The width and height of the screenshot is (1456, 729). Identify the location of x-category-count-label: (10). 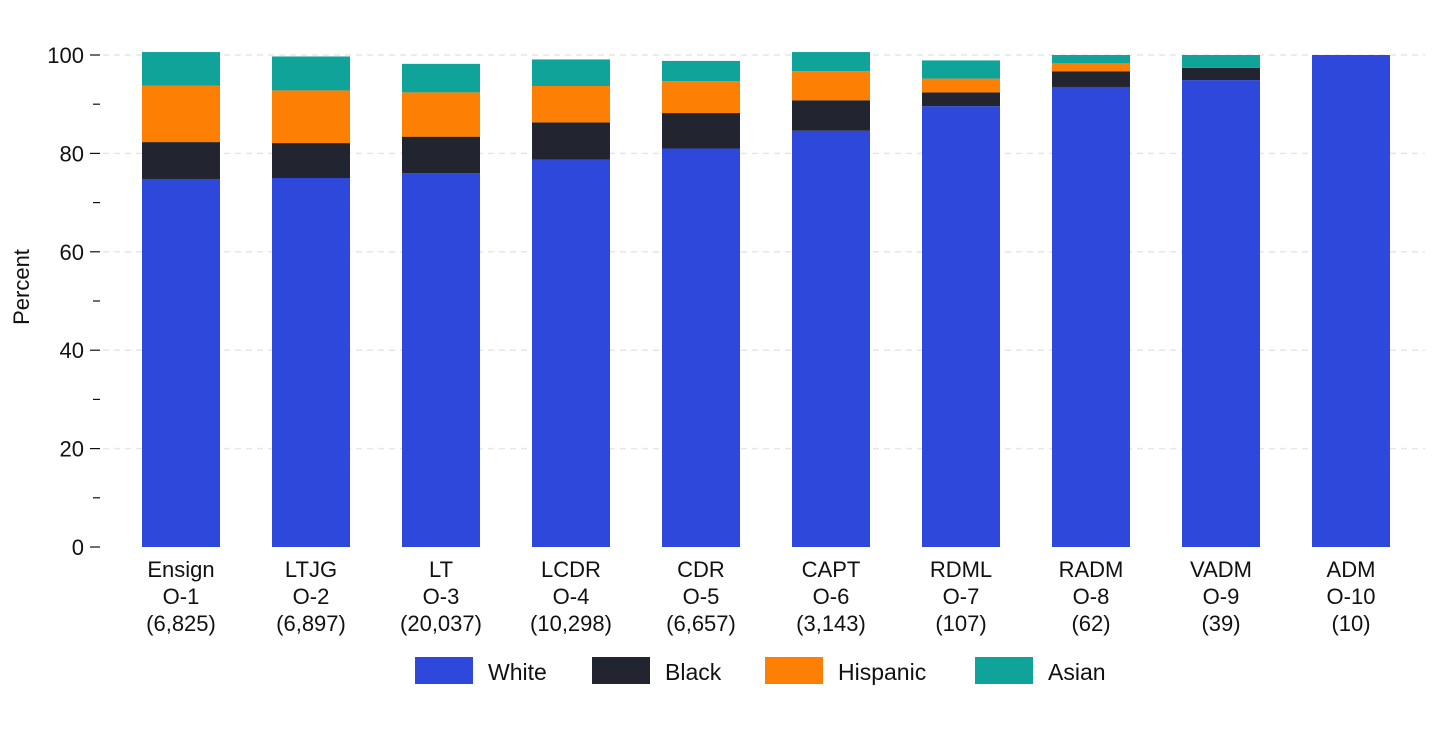
(1350, 623).